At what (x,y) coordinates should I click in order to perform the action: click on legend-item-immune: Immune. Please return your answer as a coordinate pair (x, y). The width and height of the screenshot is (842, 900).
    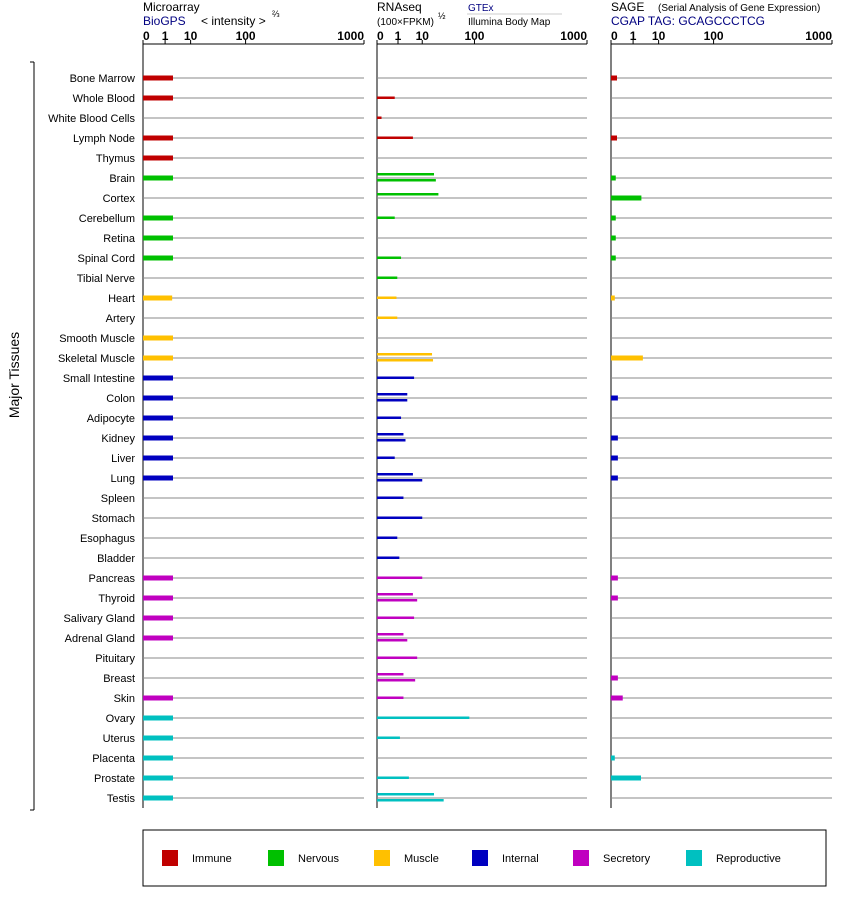
    Looking at the image, I should click on (197, 858).